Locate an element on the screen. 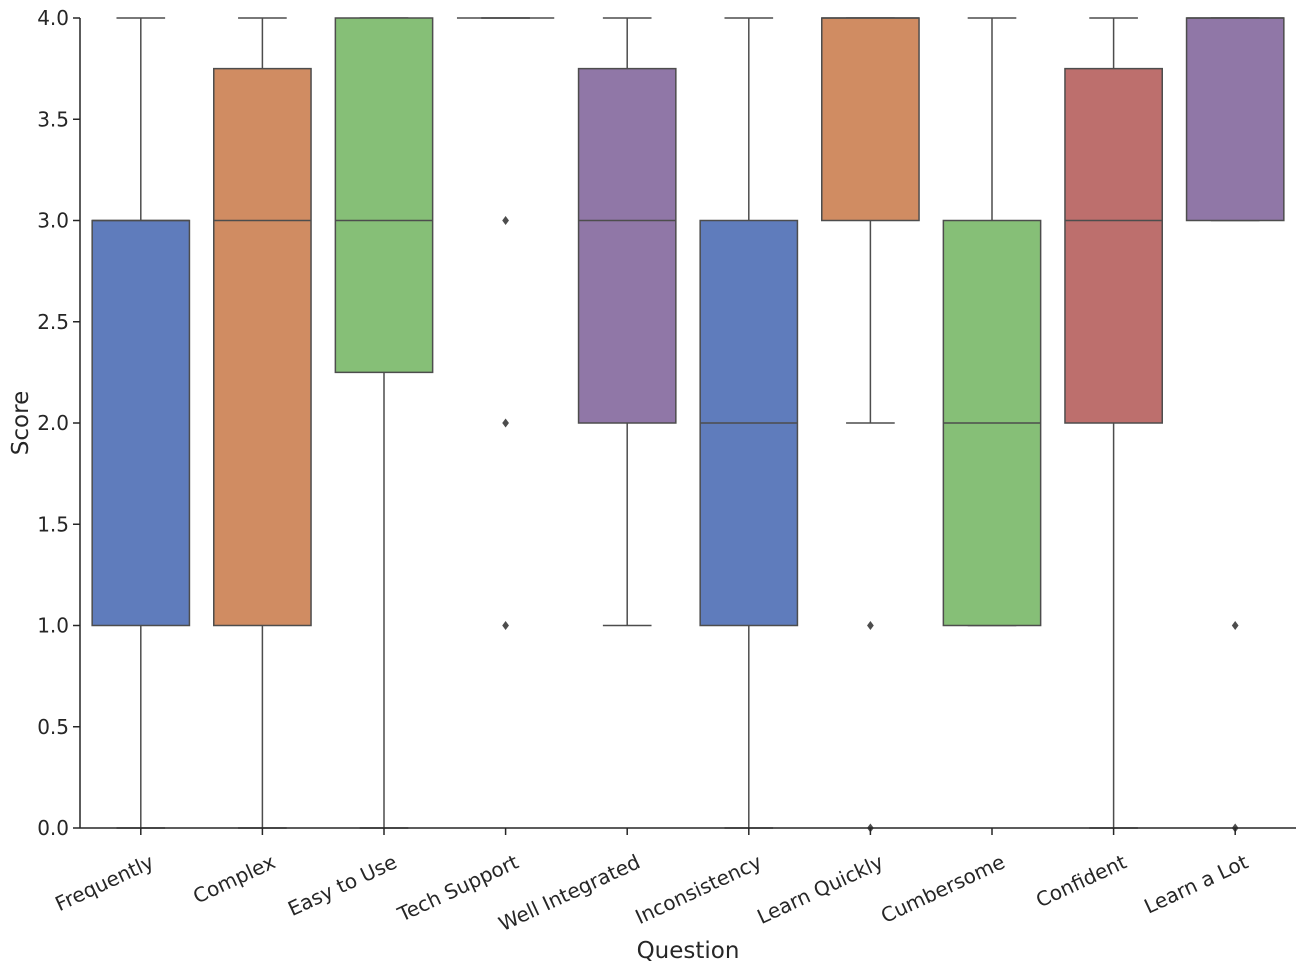 The width and height of the screenshot is (1304, 972). y-ticks: 0.0 0.5 1.0 1.5 2.0 2.5 3.0 3.5 4.0 is located at coordinates (58, 423).